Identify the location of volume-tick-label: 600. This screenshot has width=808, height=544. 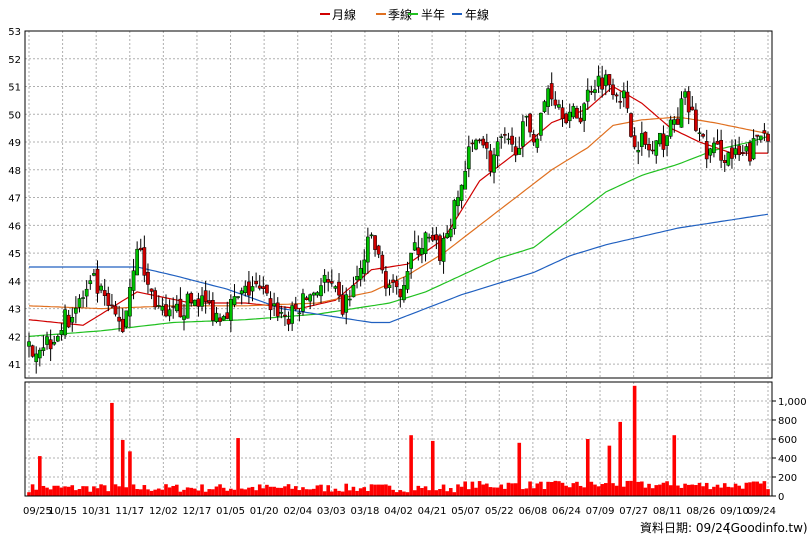
(787, 440).